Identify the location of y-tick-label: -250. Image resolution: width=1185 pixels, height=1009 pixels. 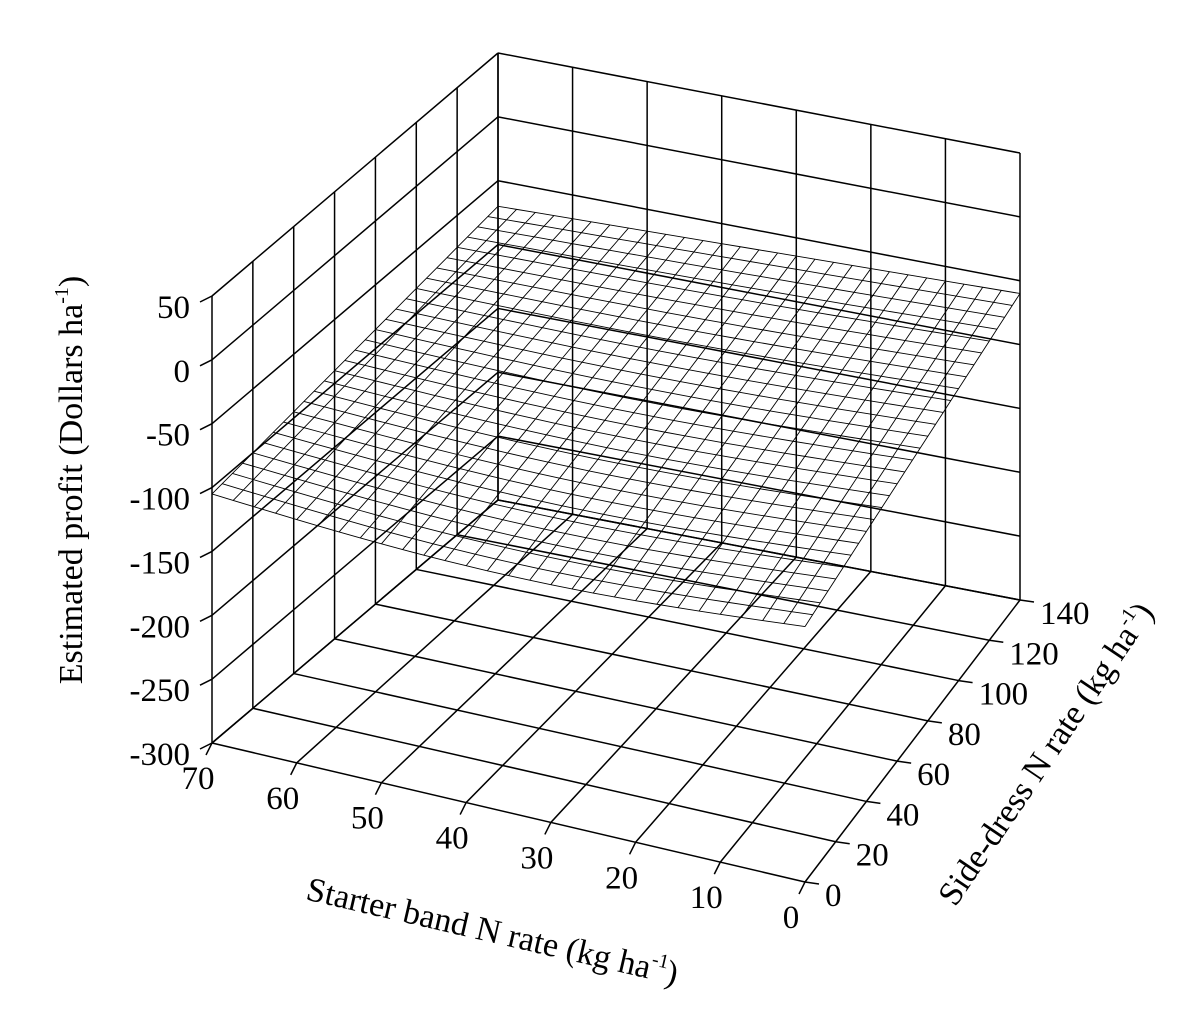
(160, 691).